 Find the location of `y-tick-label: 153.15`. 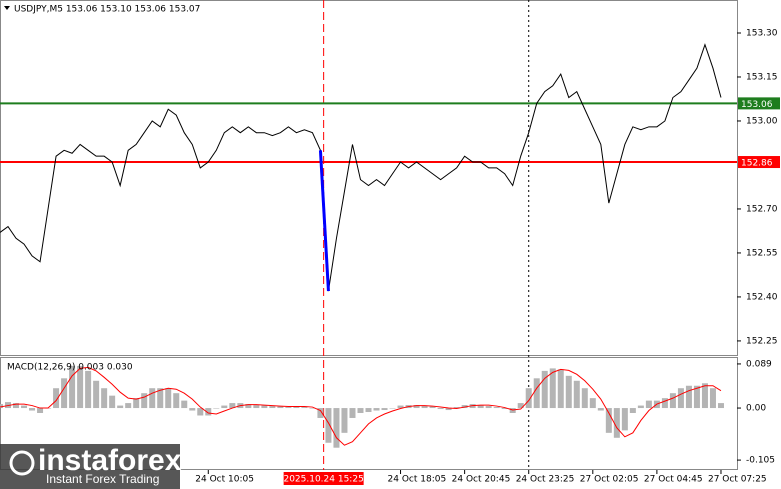

y-tick-label: 153.15 is located at coordinates (762, 77).